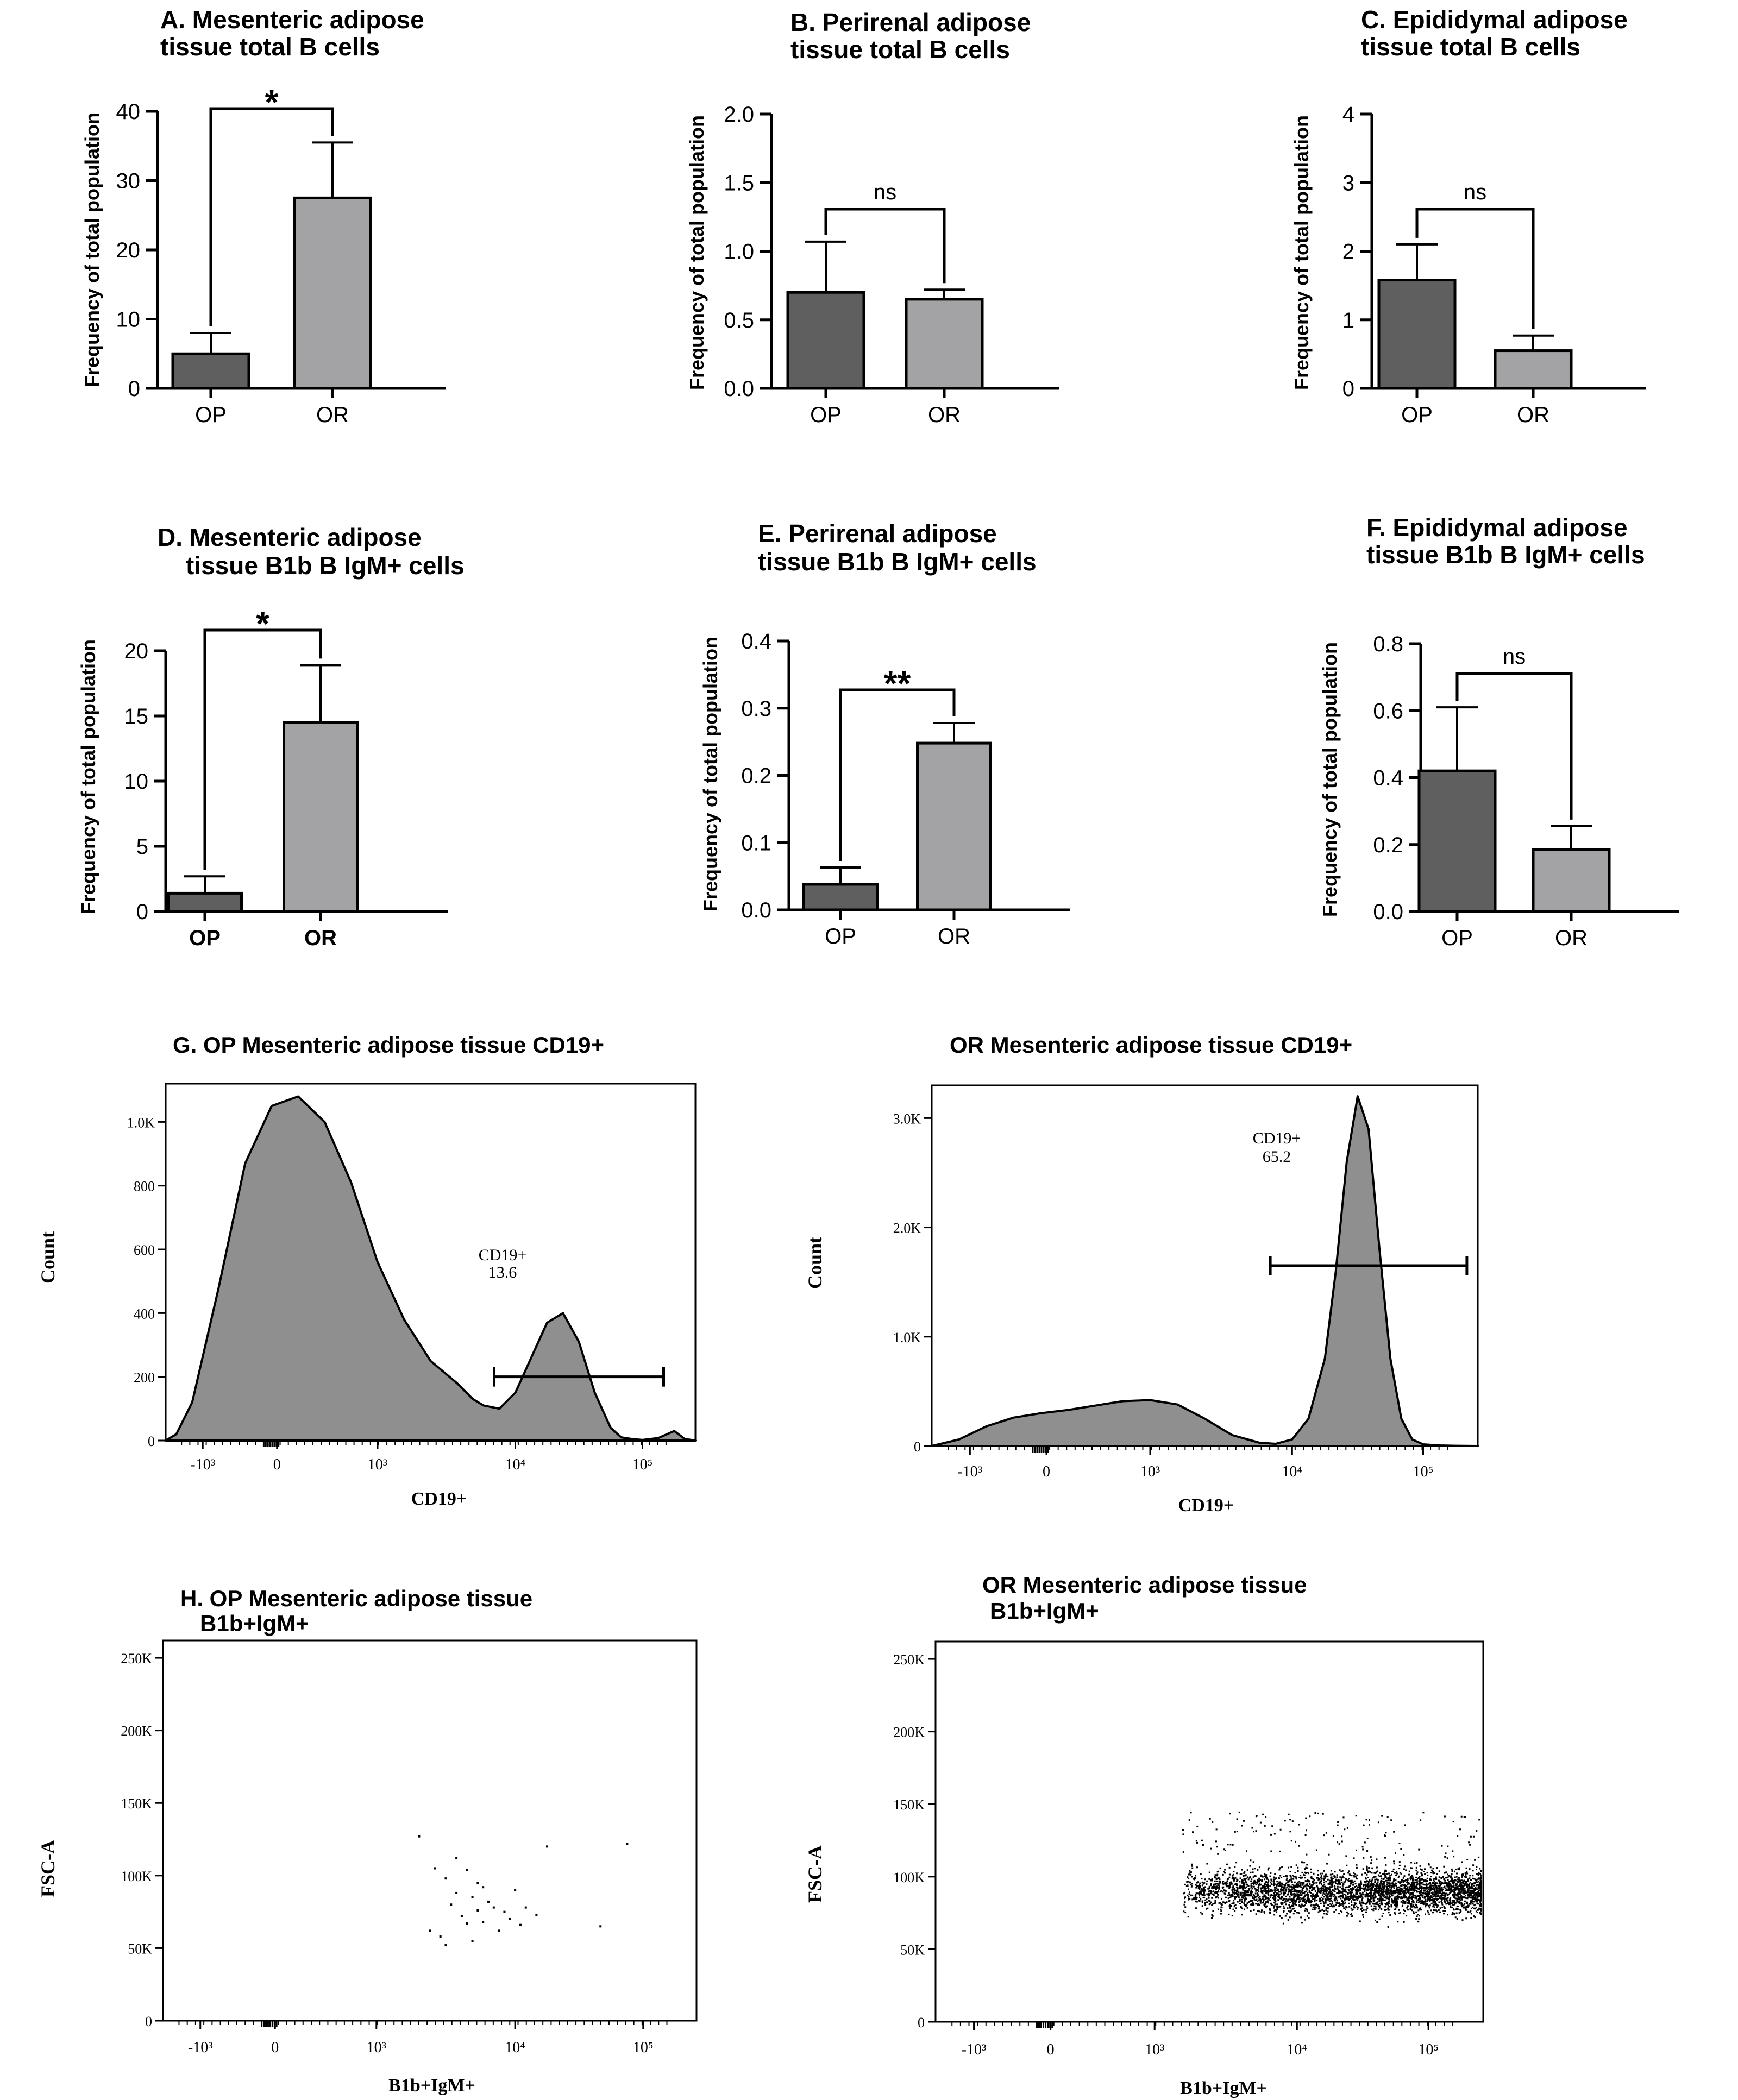  What do you see at coordinates (1388, 644) in the screenshot?
I see `panel-f-y-tick-label: 0.8` at bounding box center [1388, 644].